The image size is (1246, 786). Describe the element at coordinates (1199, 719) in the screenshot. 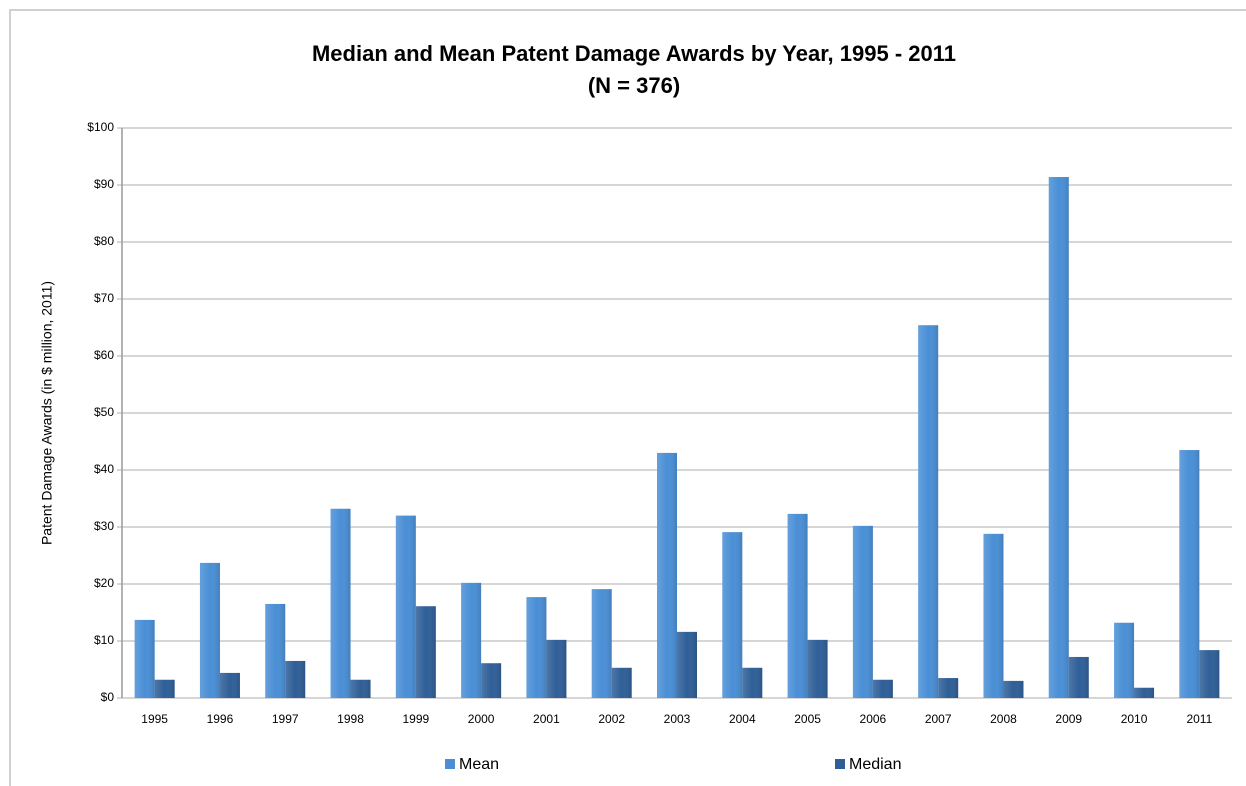

I see `x-tick-label: 2011` at that location.